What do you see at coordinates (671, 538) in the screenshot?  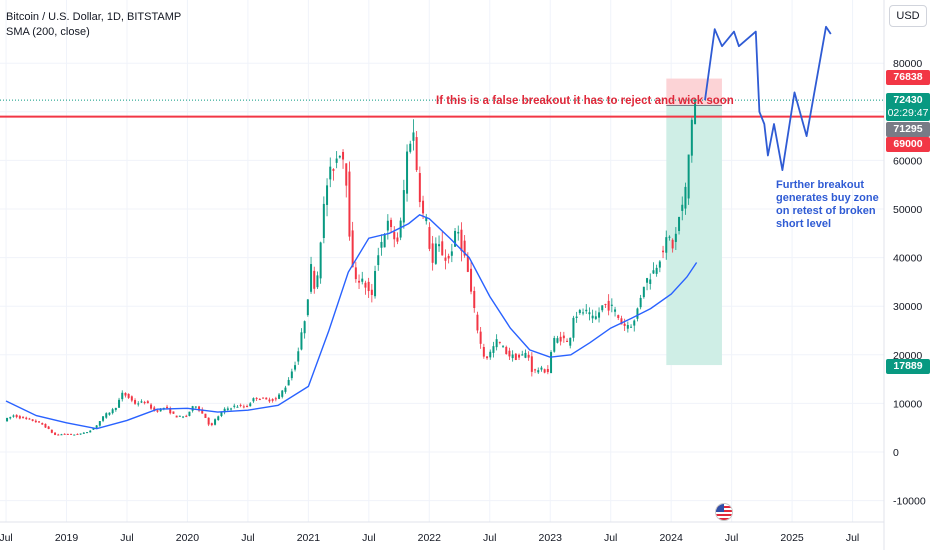 I see `x-tick-label: 2024` at bounding box center [671, 538].